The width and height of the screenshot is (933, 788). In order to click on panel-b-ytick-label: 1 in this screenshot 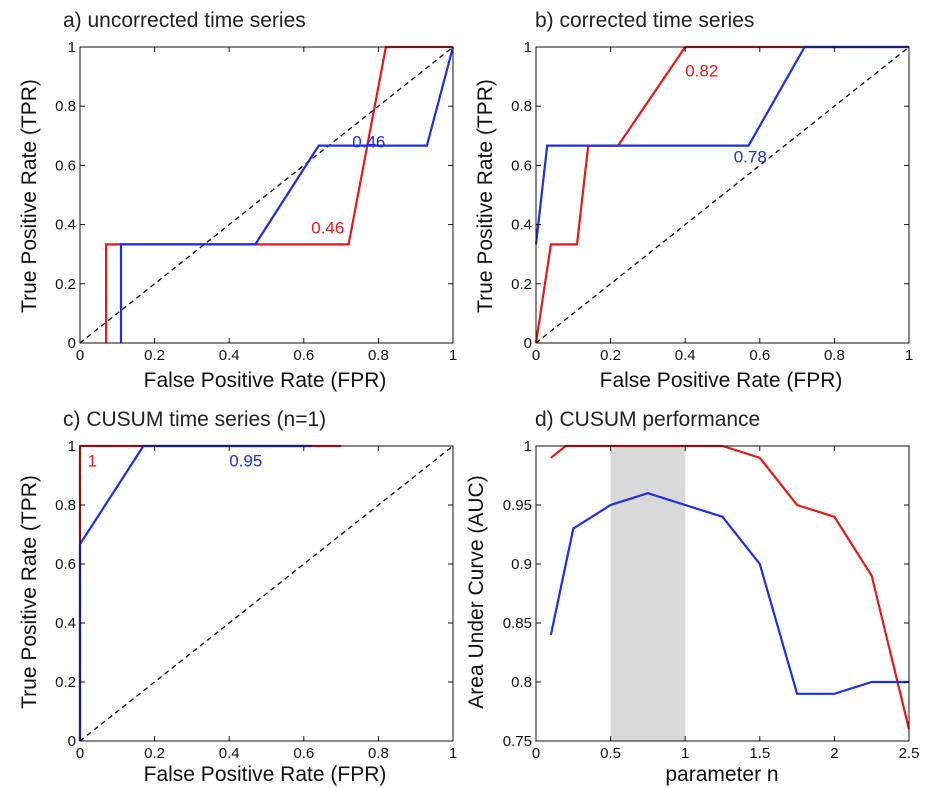, I will do `click(528, 47)`.